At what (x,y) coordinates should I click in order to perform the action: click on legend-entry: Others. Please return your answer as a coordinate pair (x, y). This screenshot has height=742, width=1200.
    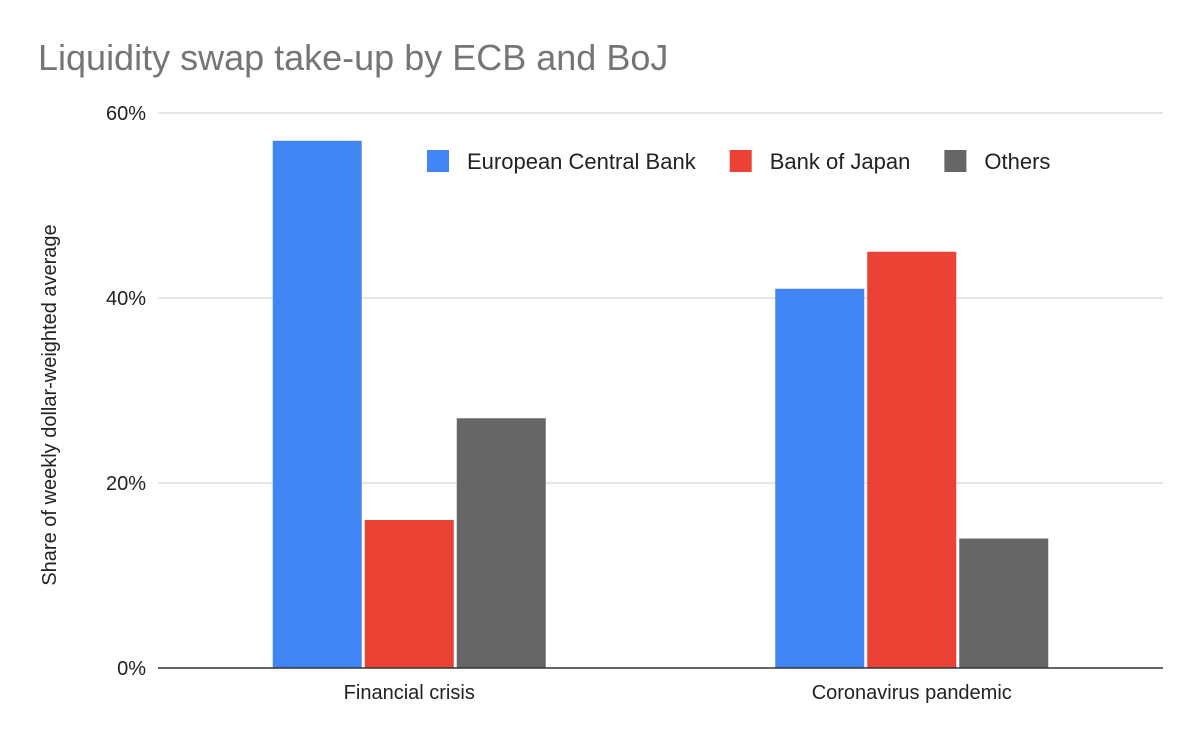
    Looking at the image, I should click on (1017, 161).